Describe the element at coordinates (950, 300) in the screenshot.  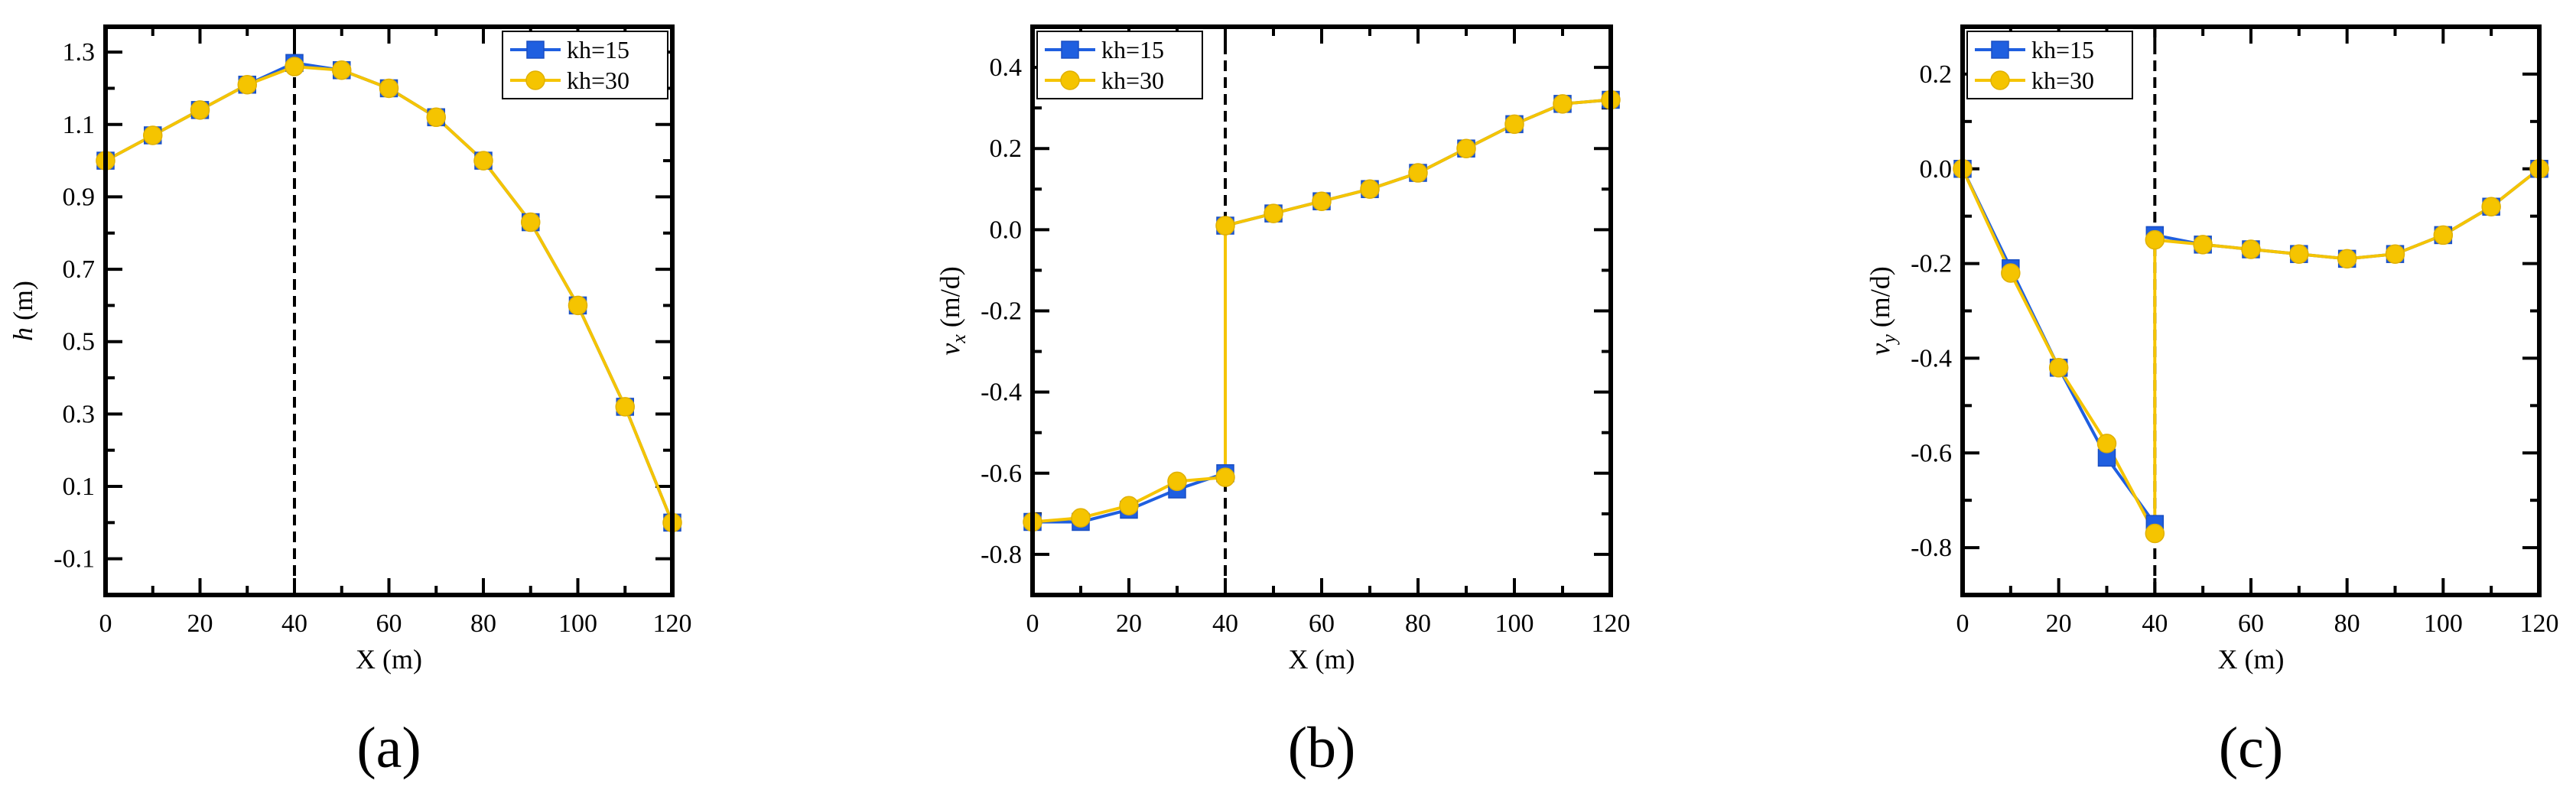
I see `y-axis-label-unit: (m/d)` at that location.